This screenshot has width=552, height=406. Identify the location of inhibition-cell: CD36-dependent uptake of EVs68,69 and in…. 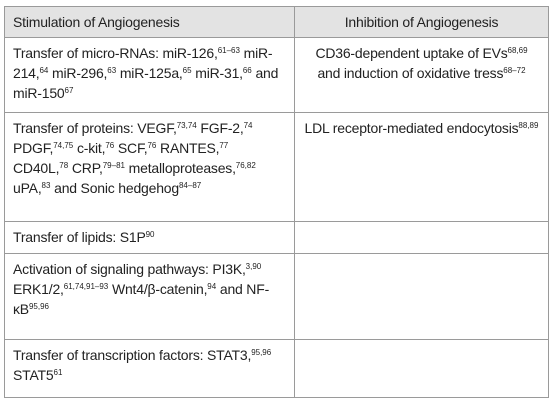
(421, 75).